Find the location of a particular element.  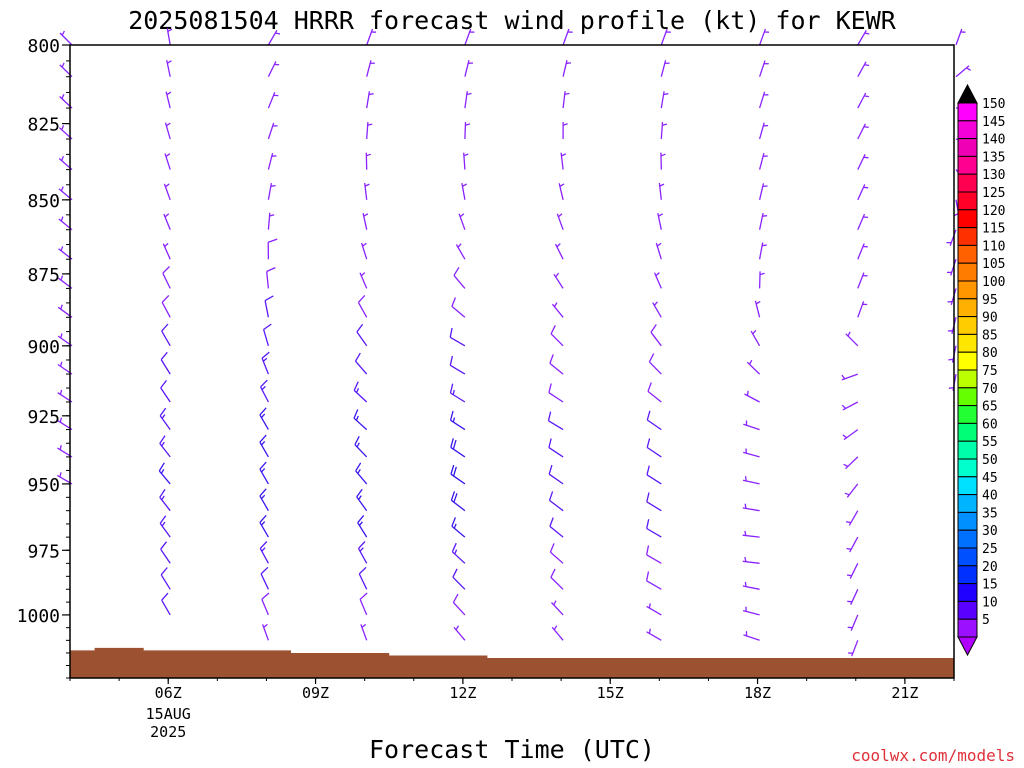

y-tick-label: 1000 is located at coordinates (38, 616).